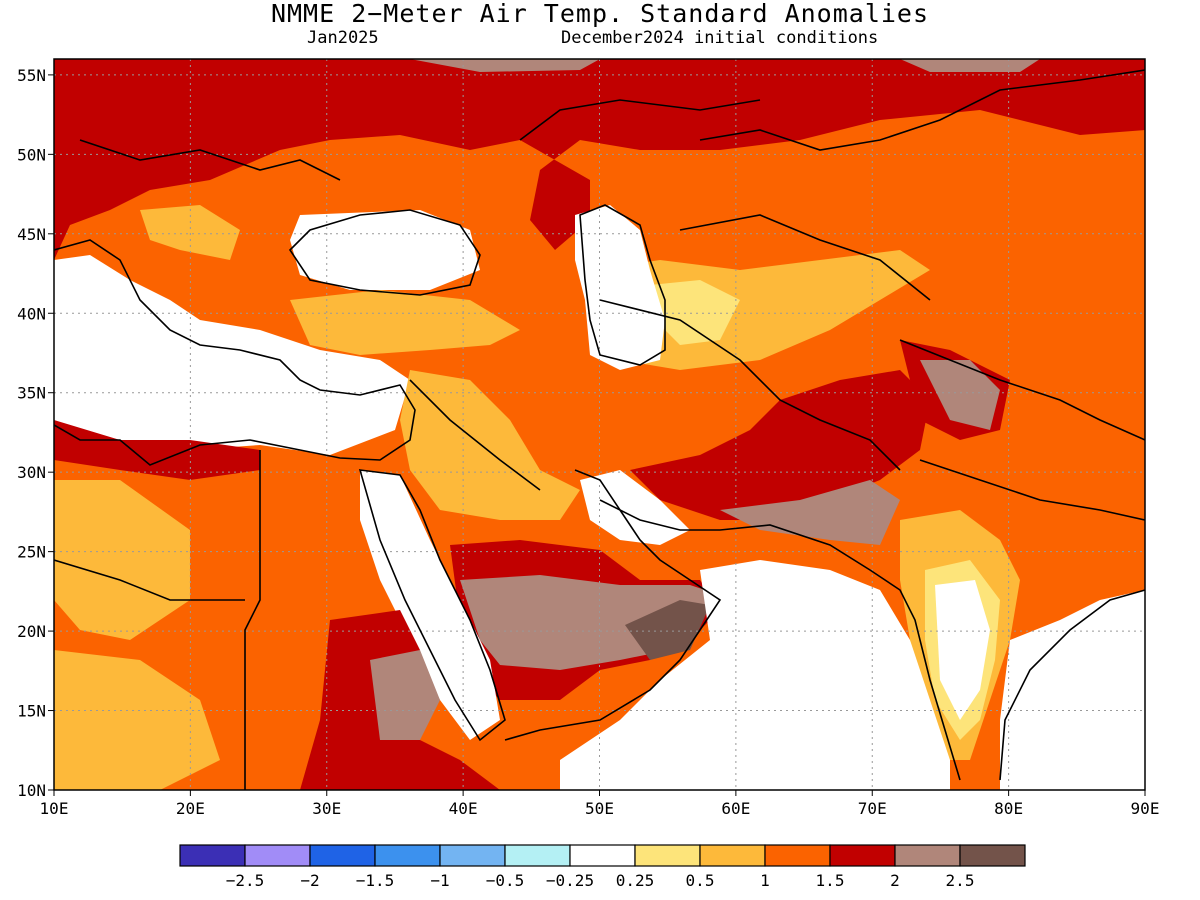 The width and height of the screenshot is (1200, 900). I want to click on colorbar, so click(602, 855).